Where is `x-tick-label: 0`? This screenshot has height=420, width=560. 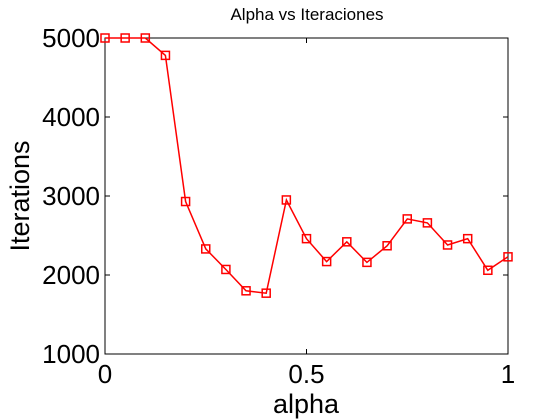 x-tick-label: 0 is located at coordinates (105, 374).